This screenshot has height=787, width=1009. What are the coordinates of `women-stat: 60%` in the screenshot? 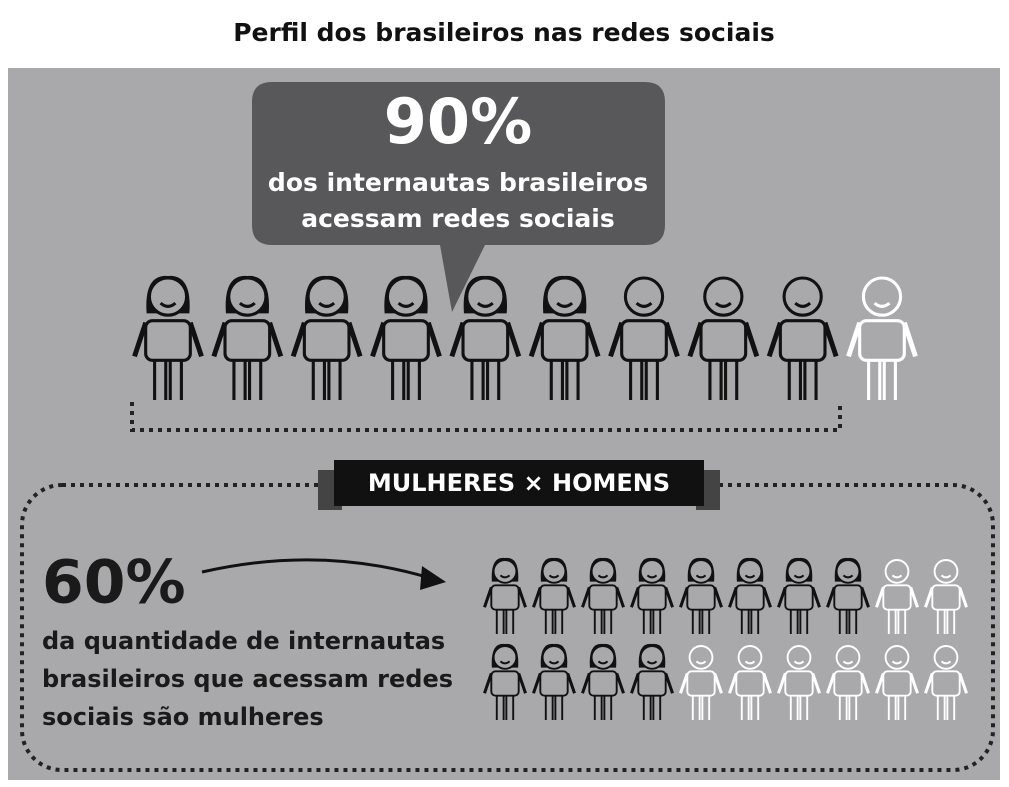 It's located at (114, 583).